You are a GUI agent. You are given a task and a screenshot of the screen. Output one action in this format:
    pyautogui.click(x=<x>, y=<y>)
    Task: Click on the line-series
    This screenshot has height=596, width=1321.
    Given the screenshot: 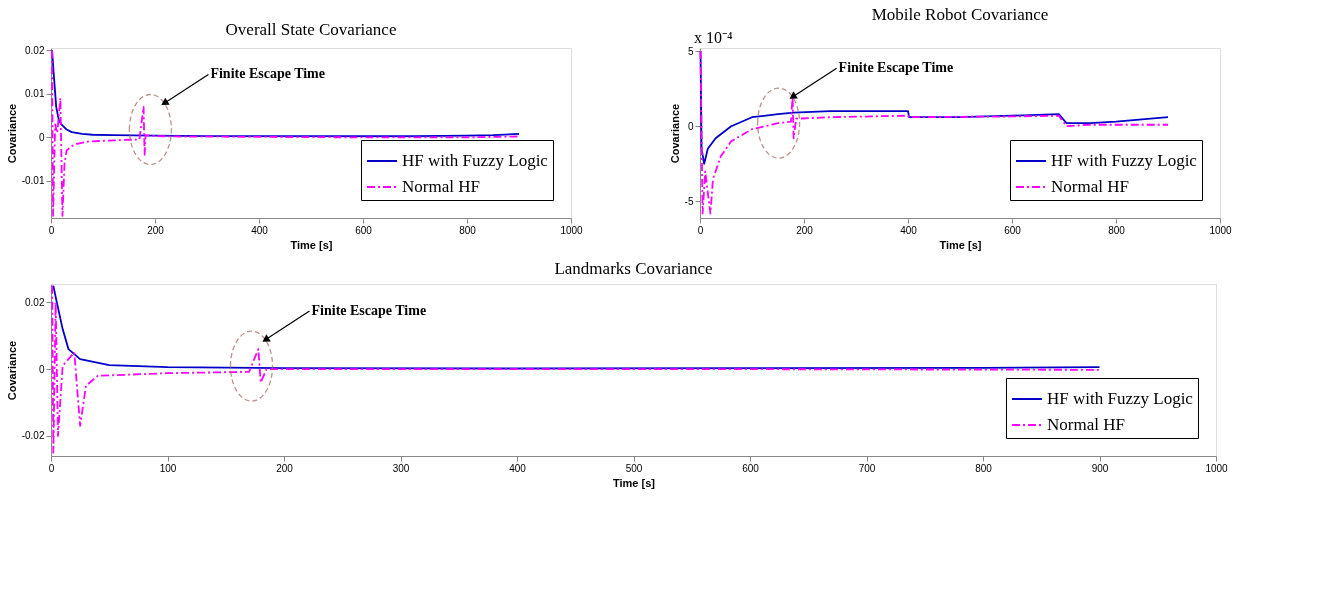 What is the action you would take?
    pyautogui.click(x=576, y=327)
    